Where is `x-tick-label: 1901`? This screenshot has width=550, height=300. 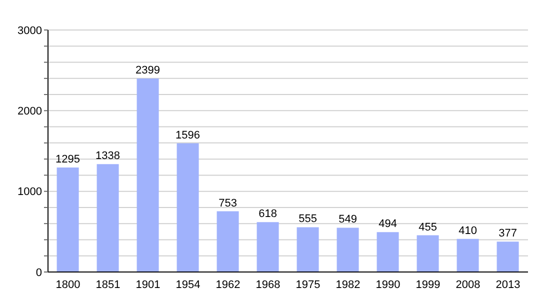 x-tick-label: 1901 is located at coordinates (148, 284).